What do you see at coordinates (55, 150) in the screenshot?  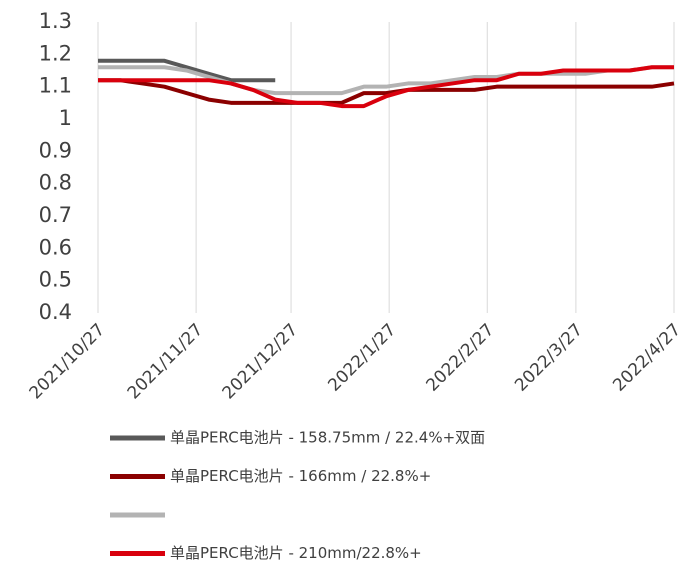 I see `y-tick-label: 0.9` at bounding box center [55, 150].